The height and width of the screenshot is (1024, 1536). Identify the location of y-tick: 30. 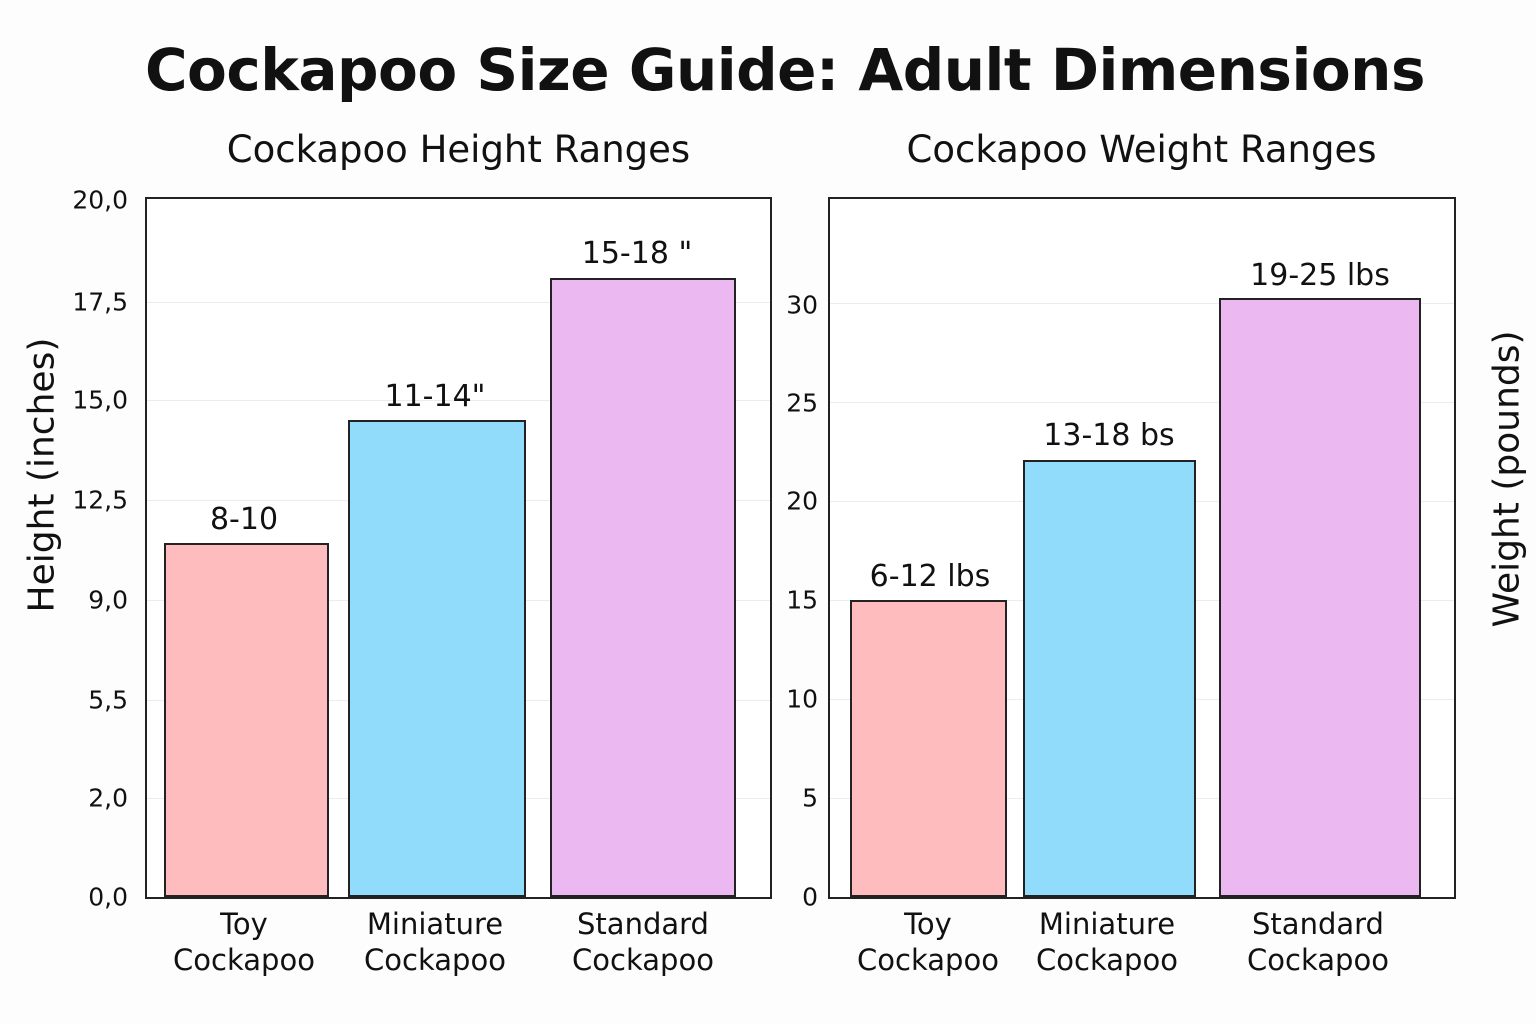
(802, 305).